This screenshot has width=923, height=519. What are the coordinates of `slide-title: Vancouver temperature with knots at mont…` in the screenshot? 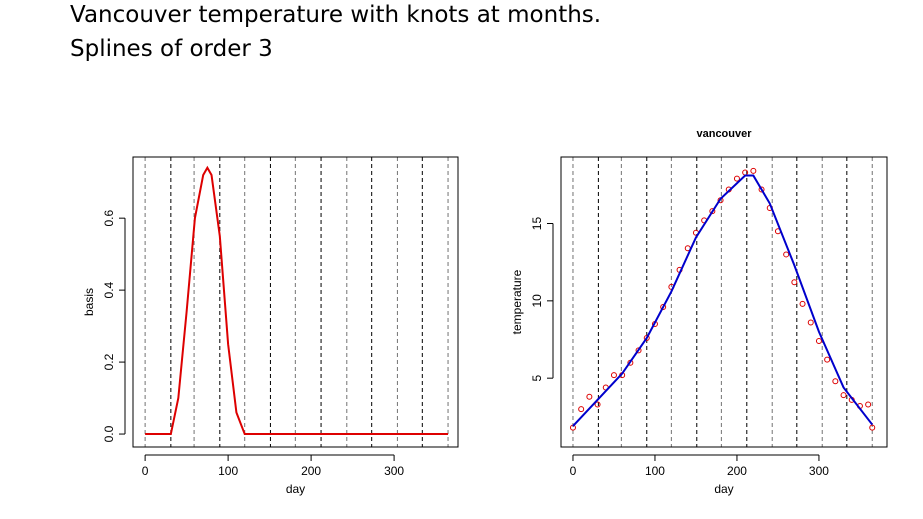 It's located at (335, 15).